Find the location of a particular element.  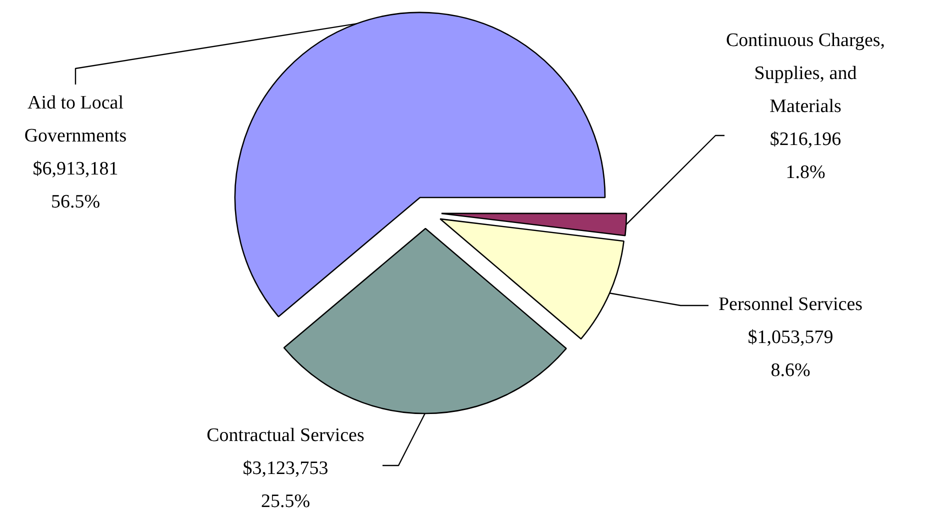

slice-label: Personnel Services is located at coordinates (790, 304).